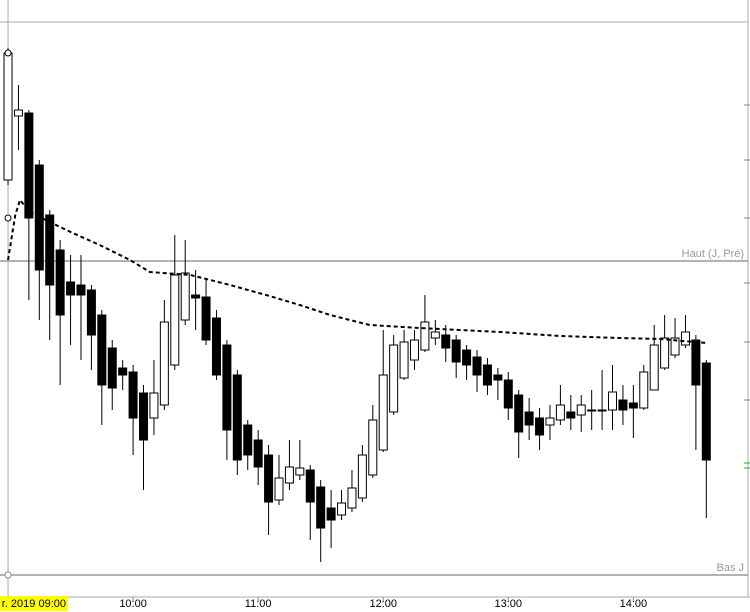 The height and width of the screenshot is (612, 750). Describe the element at coordinates (747, 286) in the screenshot. I see `right-scale-ticks` at that location.